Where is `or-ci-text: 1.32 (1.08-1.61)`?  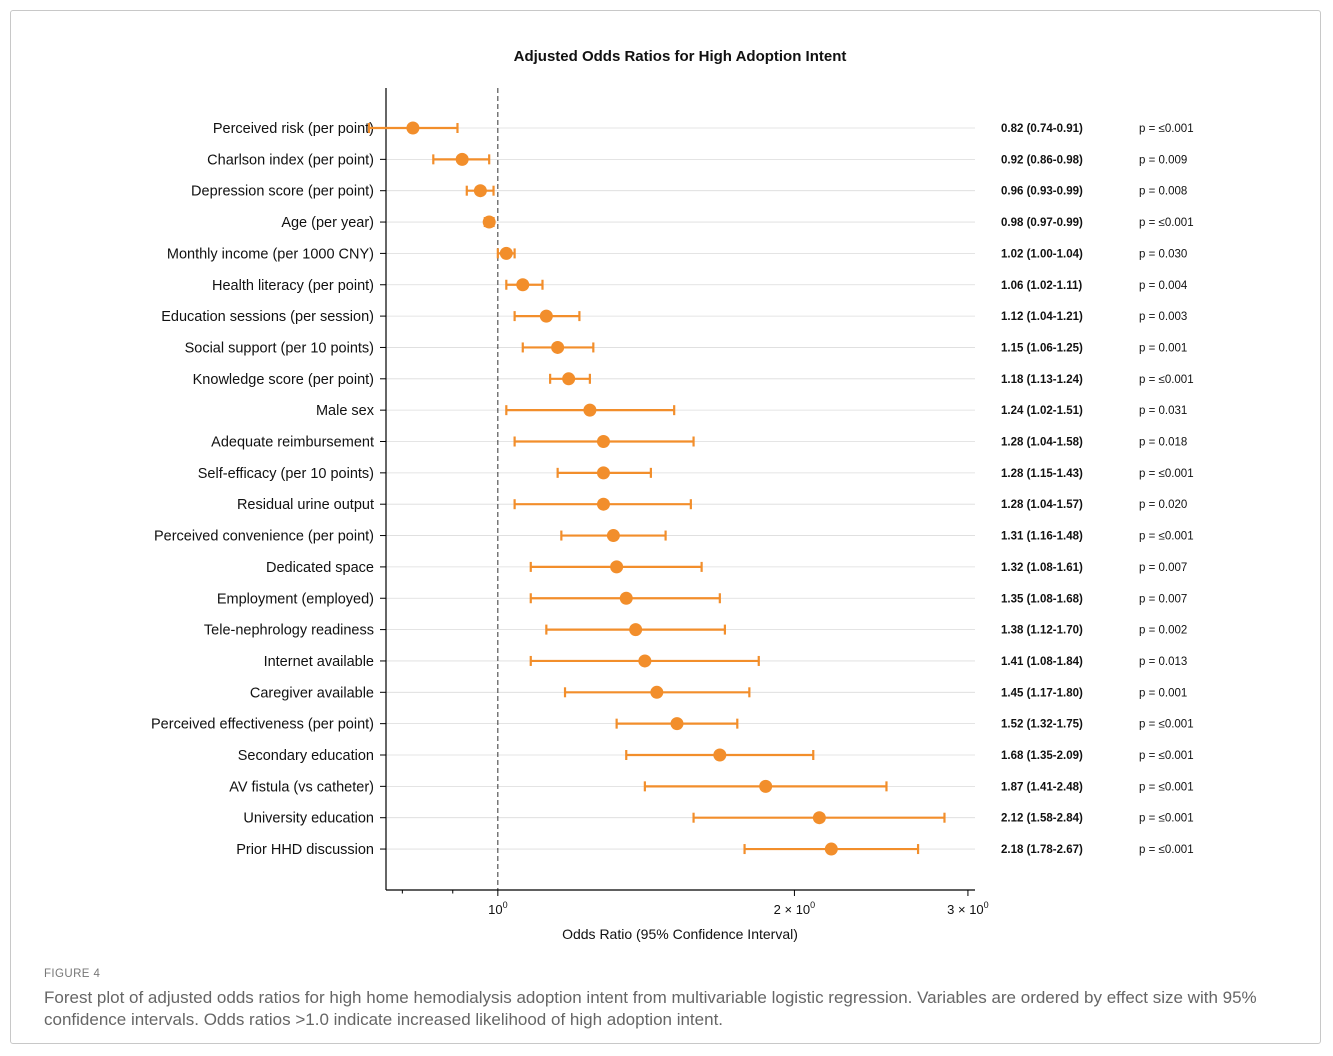 or-ci-text: 1.32 (1.08-1.61) is located at coordinates (1042, 568).